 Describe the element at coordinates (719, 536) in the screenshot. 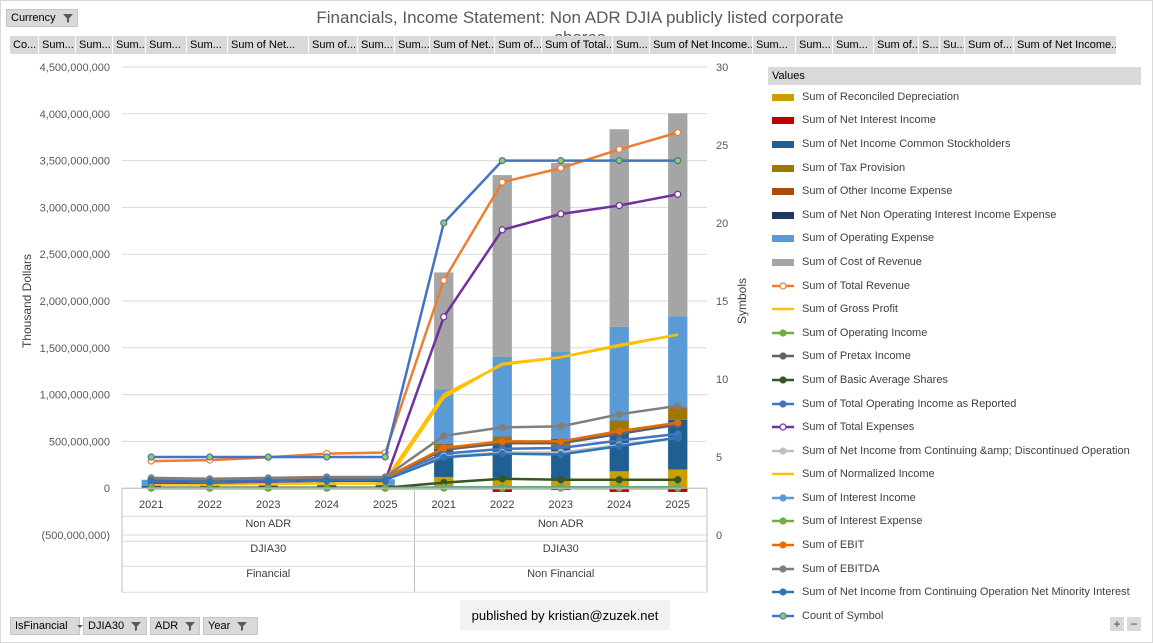

I see `y2-tick-label: 0` at that location.